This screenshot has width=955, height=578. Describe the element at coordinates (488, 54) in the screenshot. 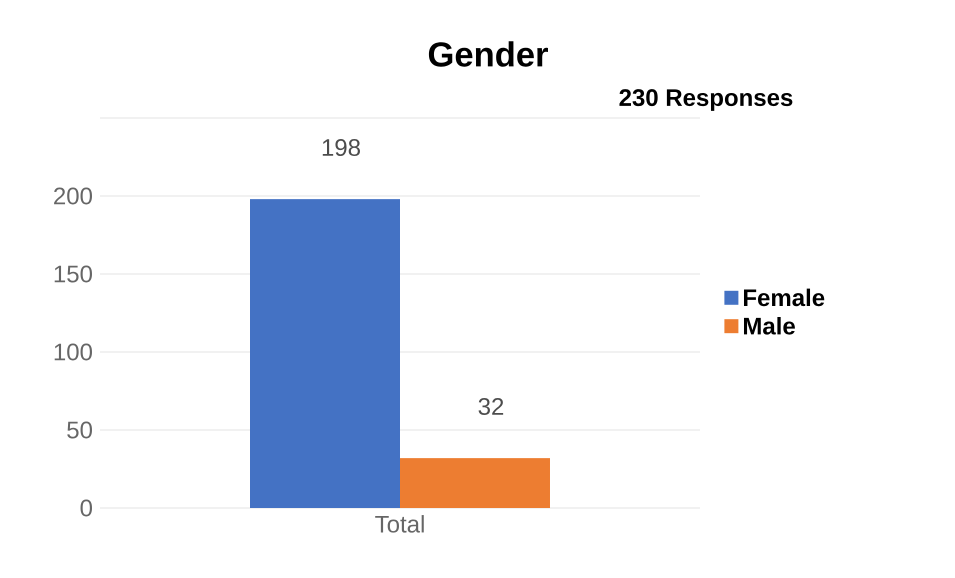

I see `chart-title: Gender` at that location.